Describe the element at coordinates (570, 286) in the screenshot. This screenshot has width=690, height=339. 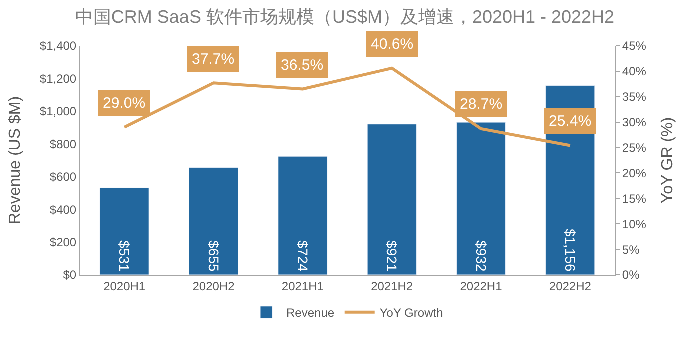
I see `x-tick-label: 2022H2` at that location.